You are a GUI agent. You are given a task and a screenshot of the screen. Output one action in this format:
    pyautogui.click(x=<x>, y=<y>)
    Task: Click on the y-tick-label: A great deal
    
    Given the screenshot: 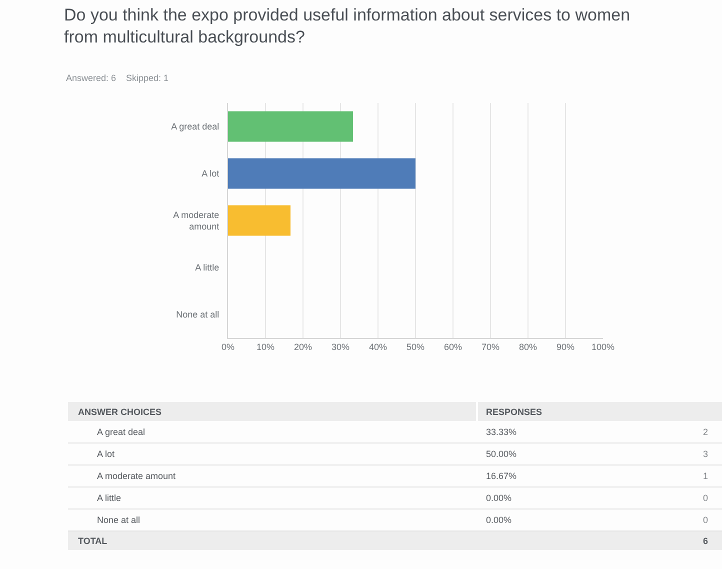 What is the action you would take?
    pyautogui.click(x=195, y=127)
    